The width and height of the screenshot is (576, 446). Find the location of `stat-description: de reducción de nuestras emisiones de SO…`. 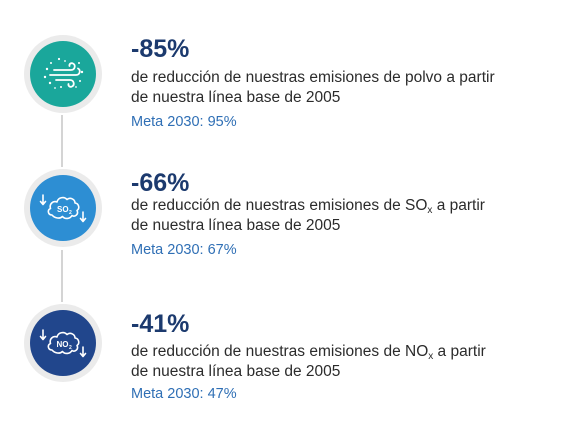

stat-description: de reducción de nuestras emisiones de SO… is located at coordinates (341, 216).